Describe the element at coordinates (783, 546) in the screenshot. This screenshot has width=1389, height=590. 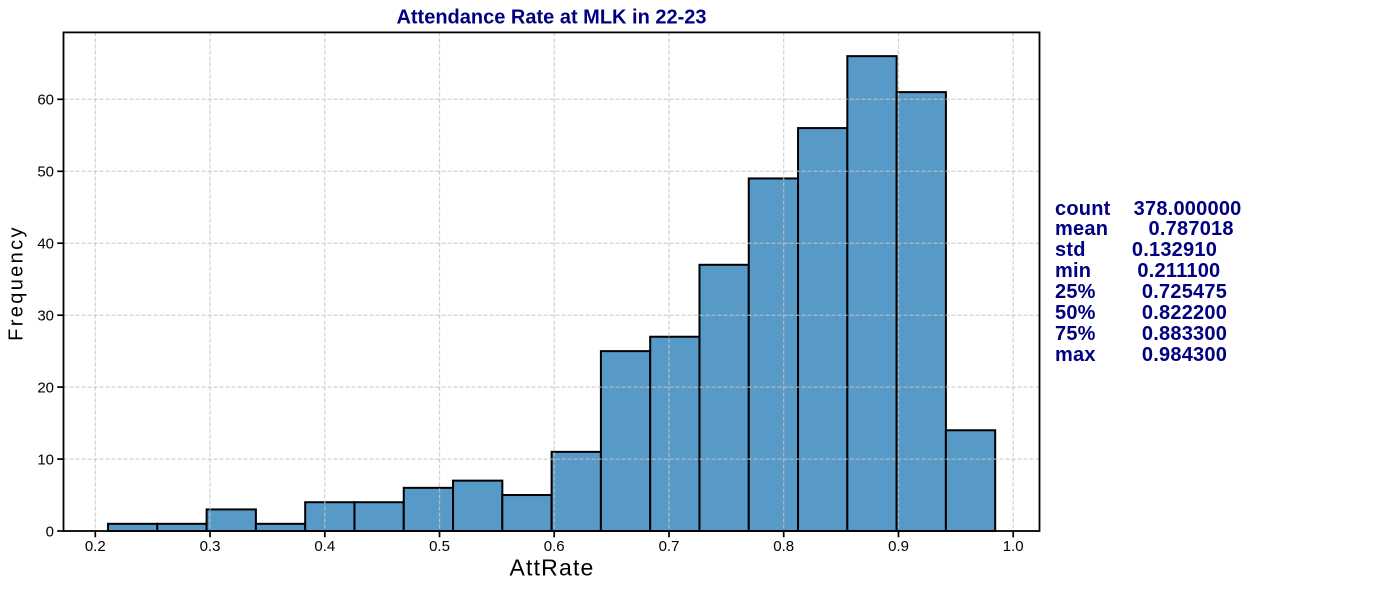
I see `svg-text: 0.8` at that location.